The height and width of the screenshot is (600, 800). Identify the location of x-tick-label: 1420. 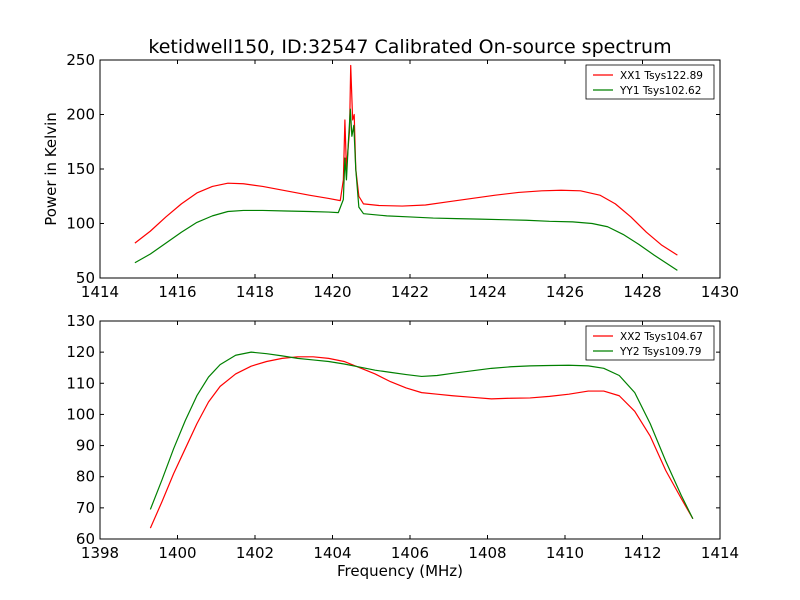
(332, 292).